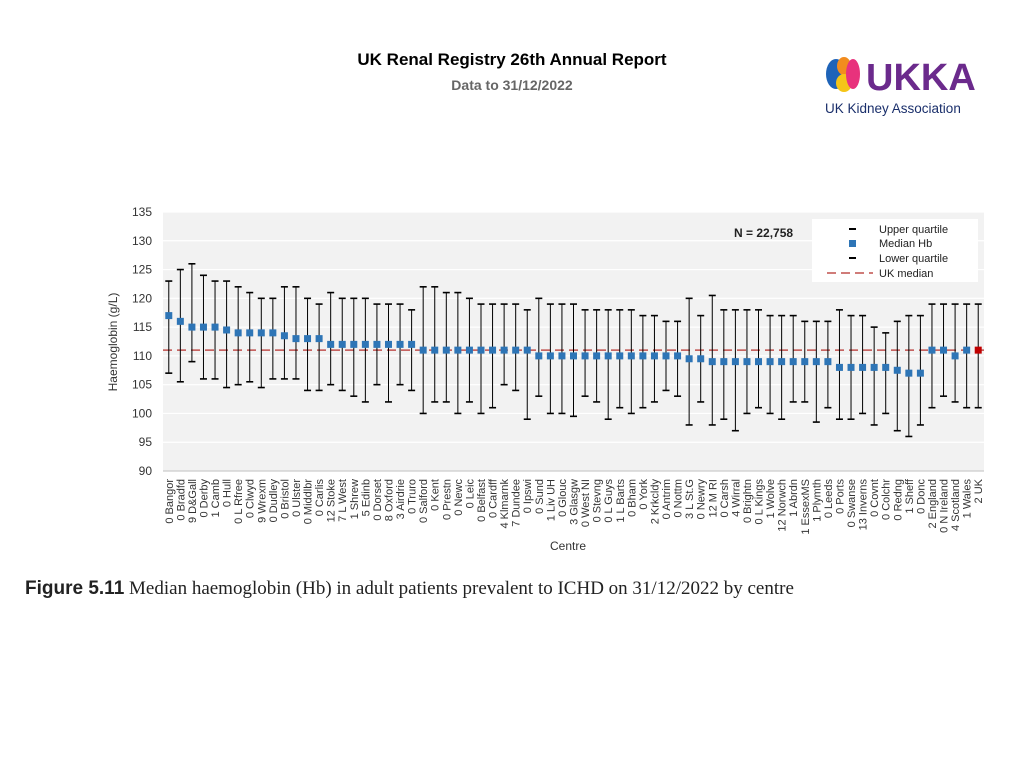 Image resolution: width=1024 pixels, height=768 pixels. Describe the element at coordinates (239, 501) in the screenshot. I see `x-tick-label: 0 L Rfree` at that location.